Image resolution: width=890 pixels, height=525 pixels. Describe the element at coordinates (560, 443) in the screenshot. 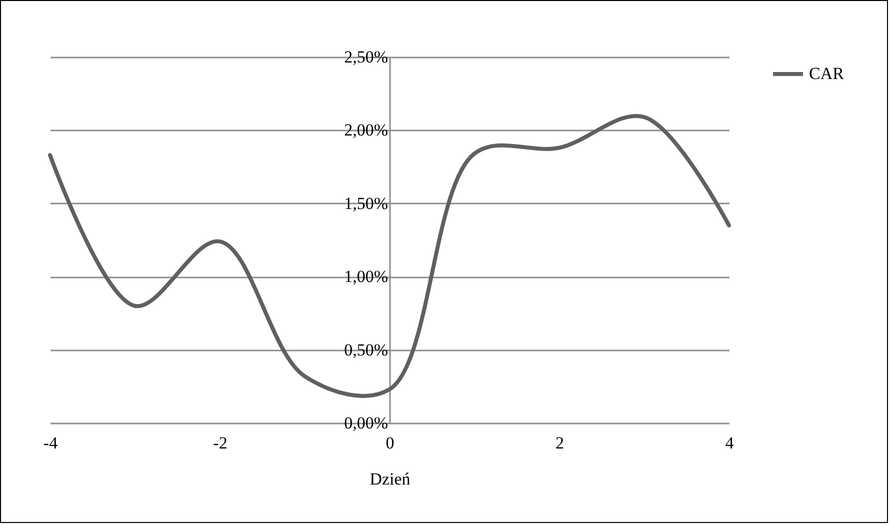

I see `x-tick-label: 2` at that location.